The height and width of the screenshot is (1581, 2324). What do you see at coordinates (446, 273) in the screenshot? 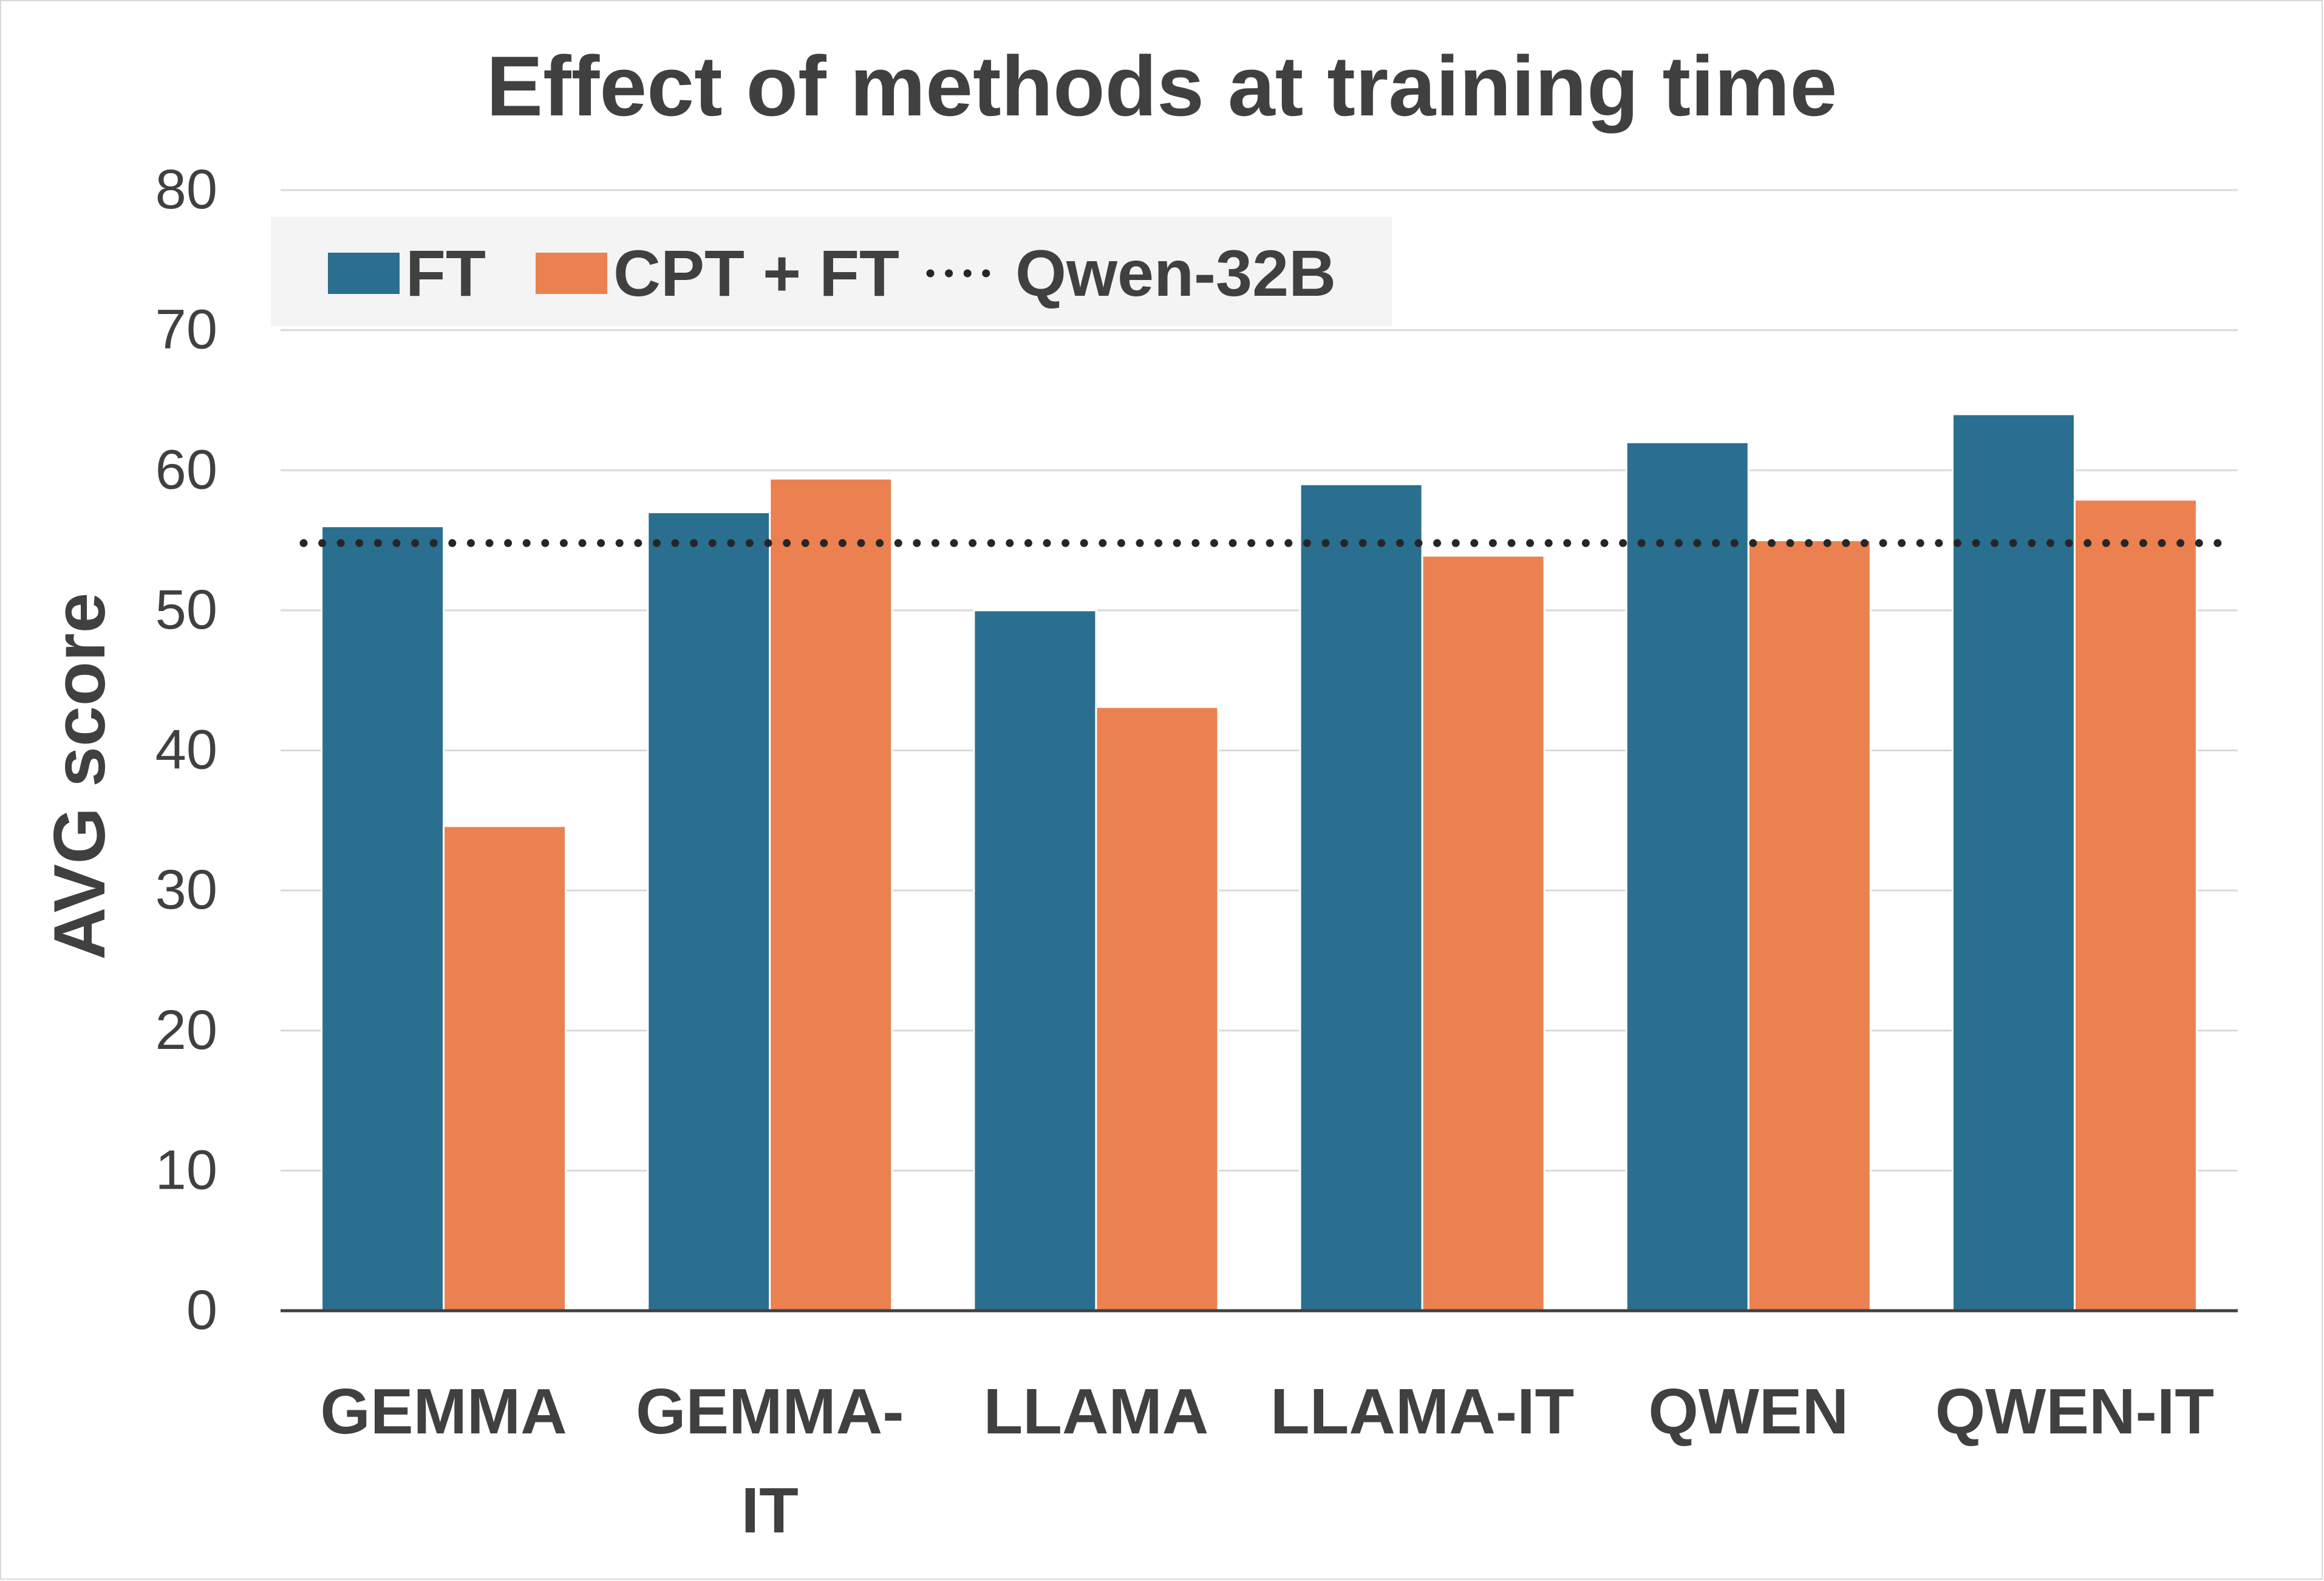
I see `legend-label-ft: FT` at bounding box center [446, 273].